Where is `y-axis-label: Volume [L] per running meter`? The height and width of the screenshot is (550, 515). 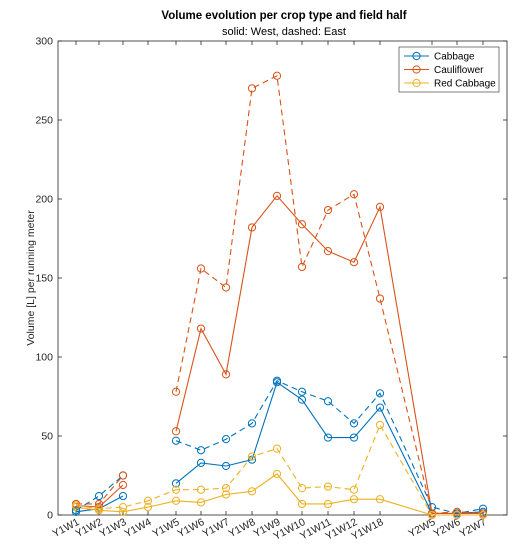
y-axis-label: Volume [L] per running meter is located at coordinates (31, 278).